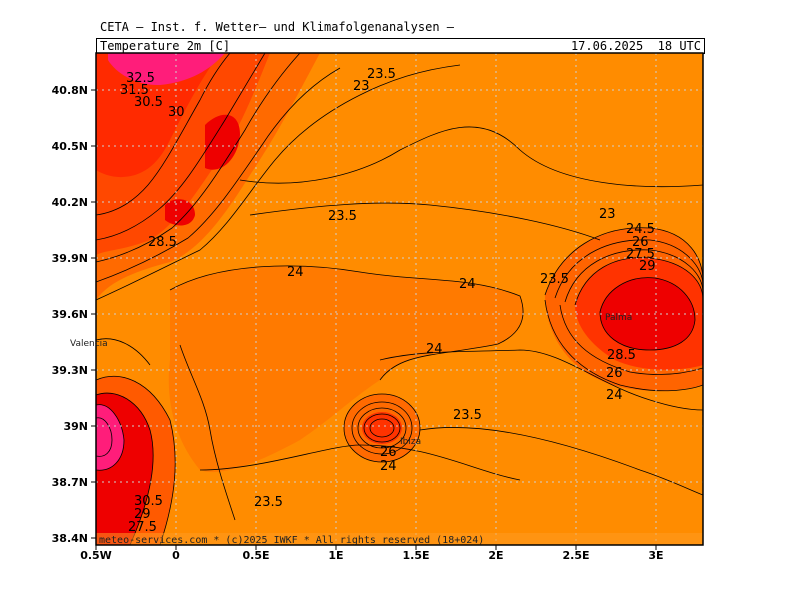  I want to click on field-label: Temperature 2m [C], so click(165, 46).